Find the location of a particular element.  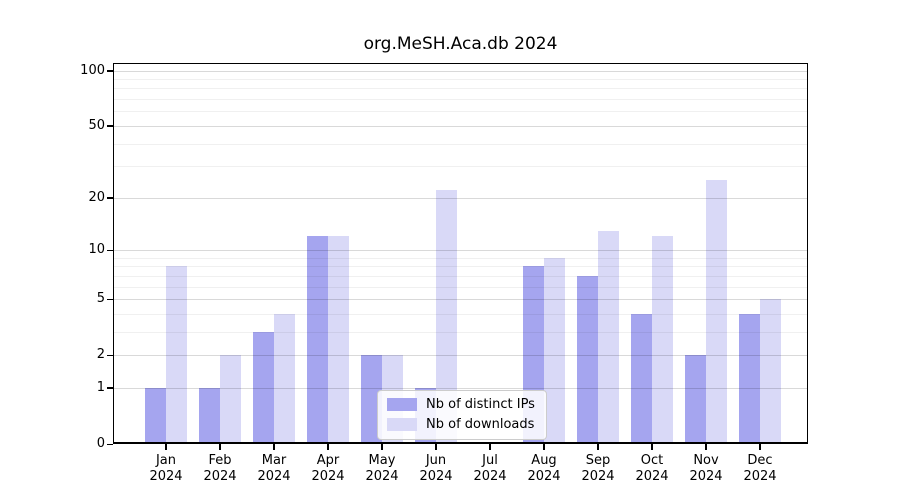

chart-title: org.MeSH.Aca.db 2024 is located at coordinates (460, 44).